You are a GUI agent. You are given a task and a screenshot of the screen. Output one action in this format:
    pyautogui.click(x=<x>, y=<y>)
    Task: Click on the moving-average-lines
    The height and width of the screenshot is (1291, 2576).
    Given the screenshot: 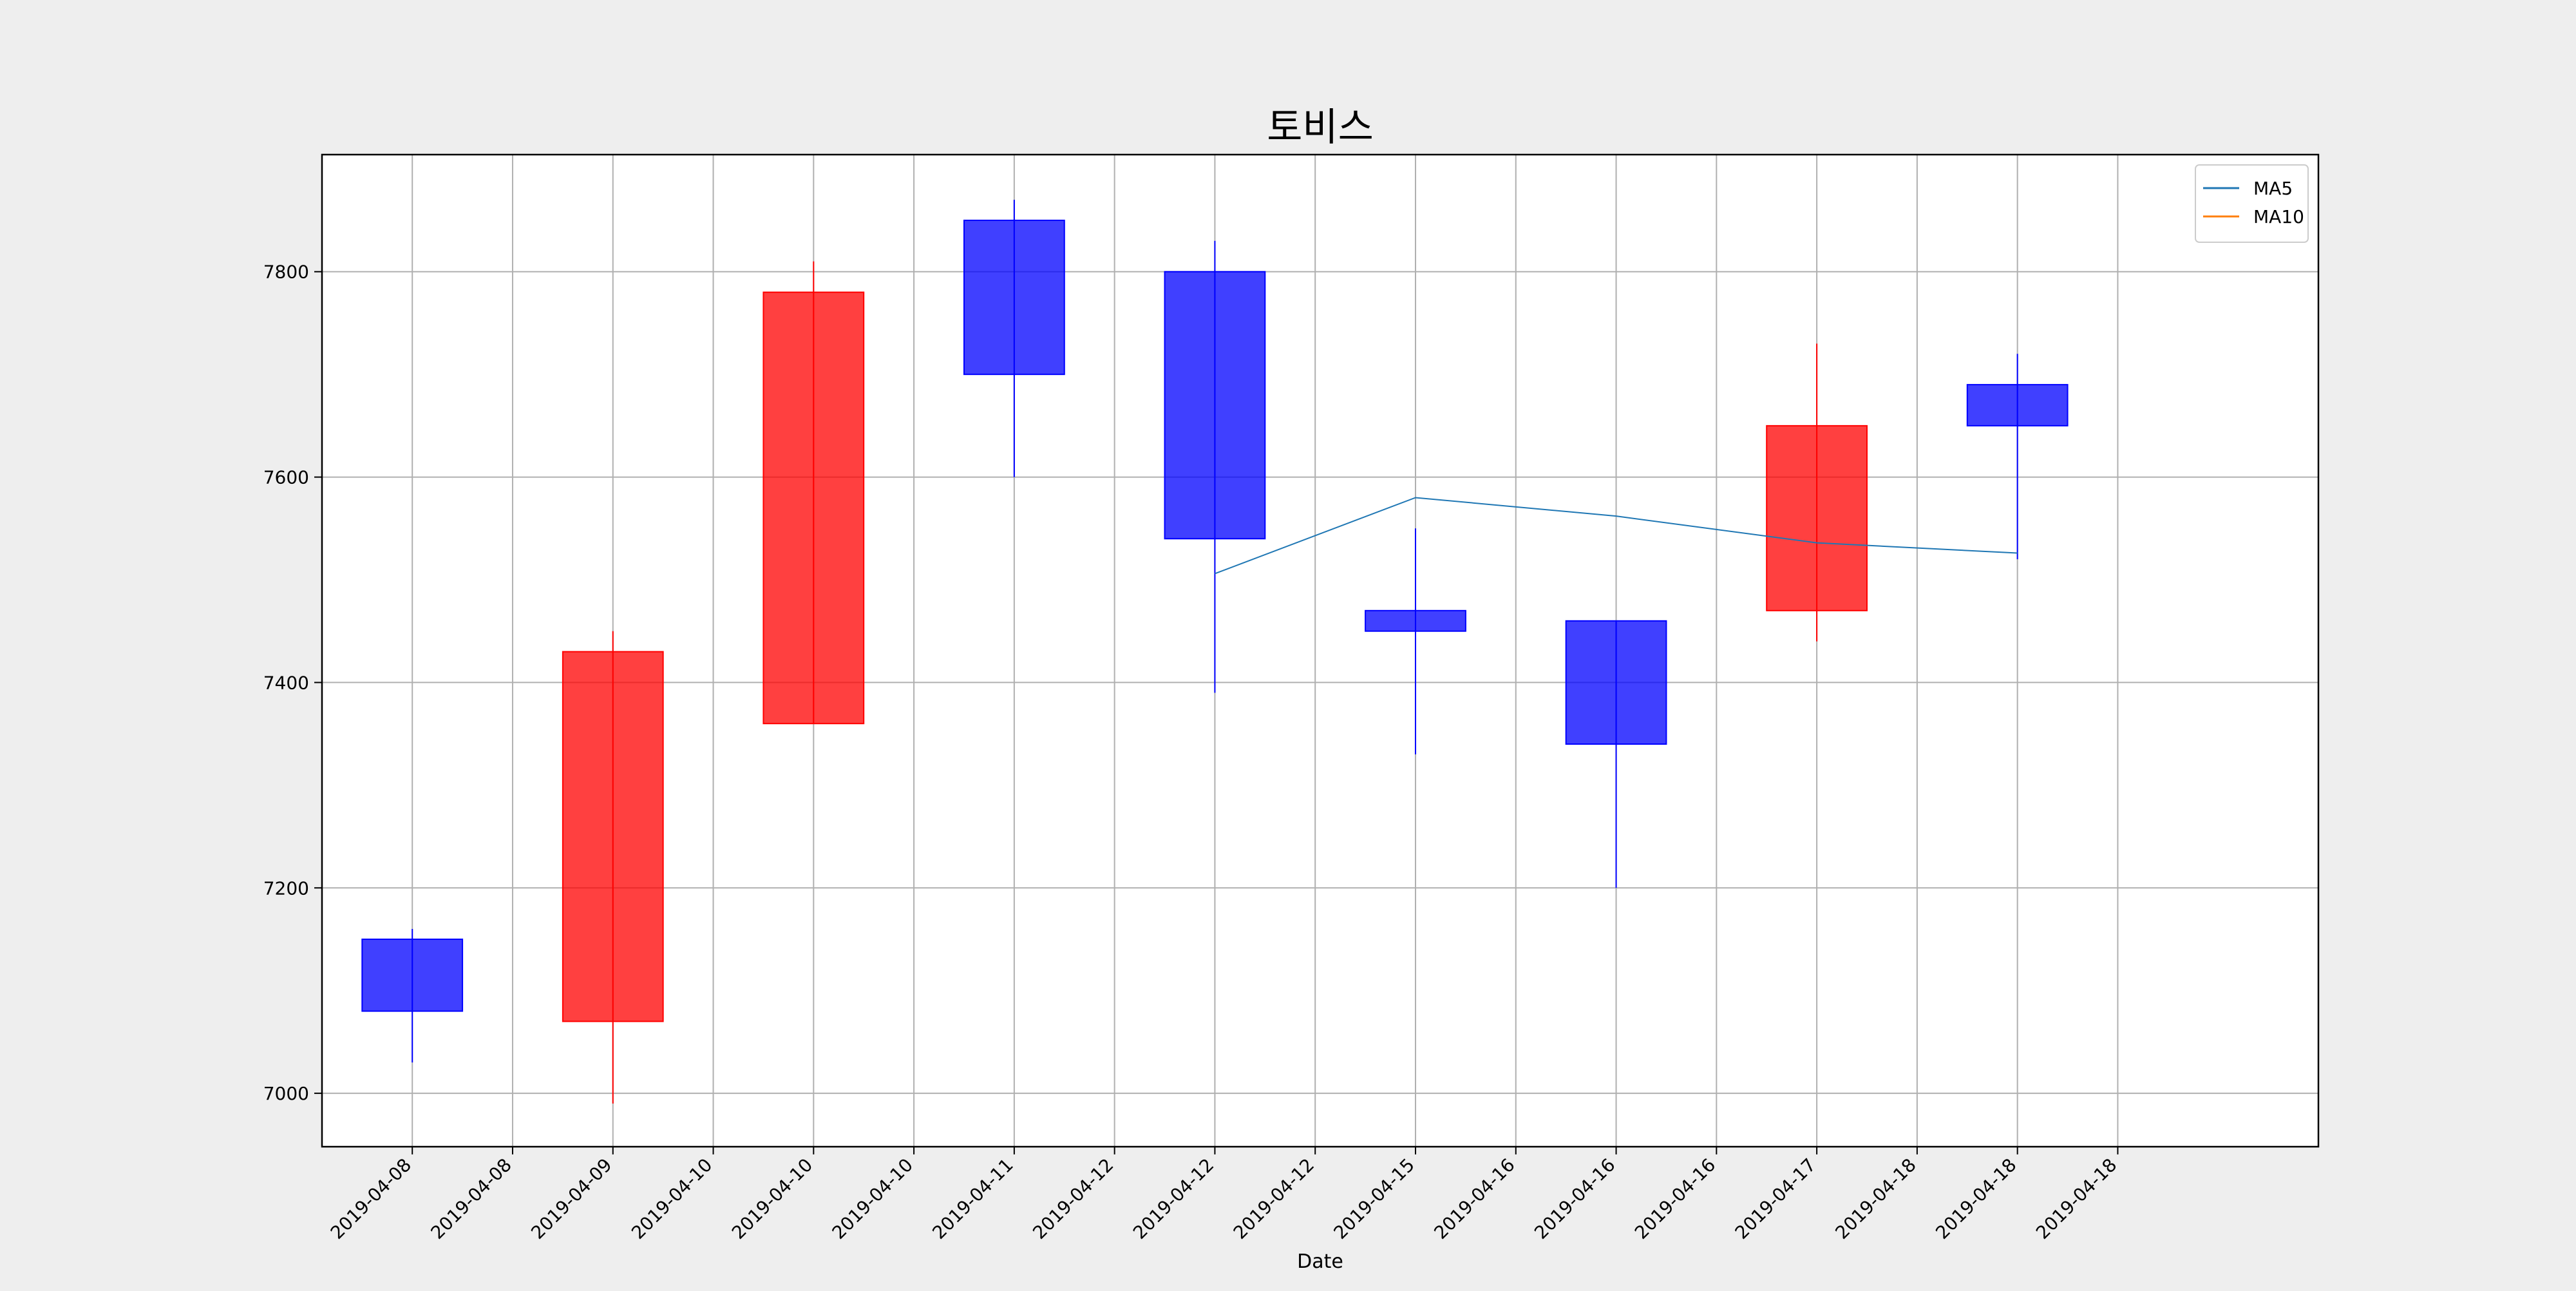 What is the action you would take?
    pyautogui.click(x=1616, y=536)
    